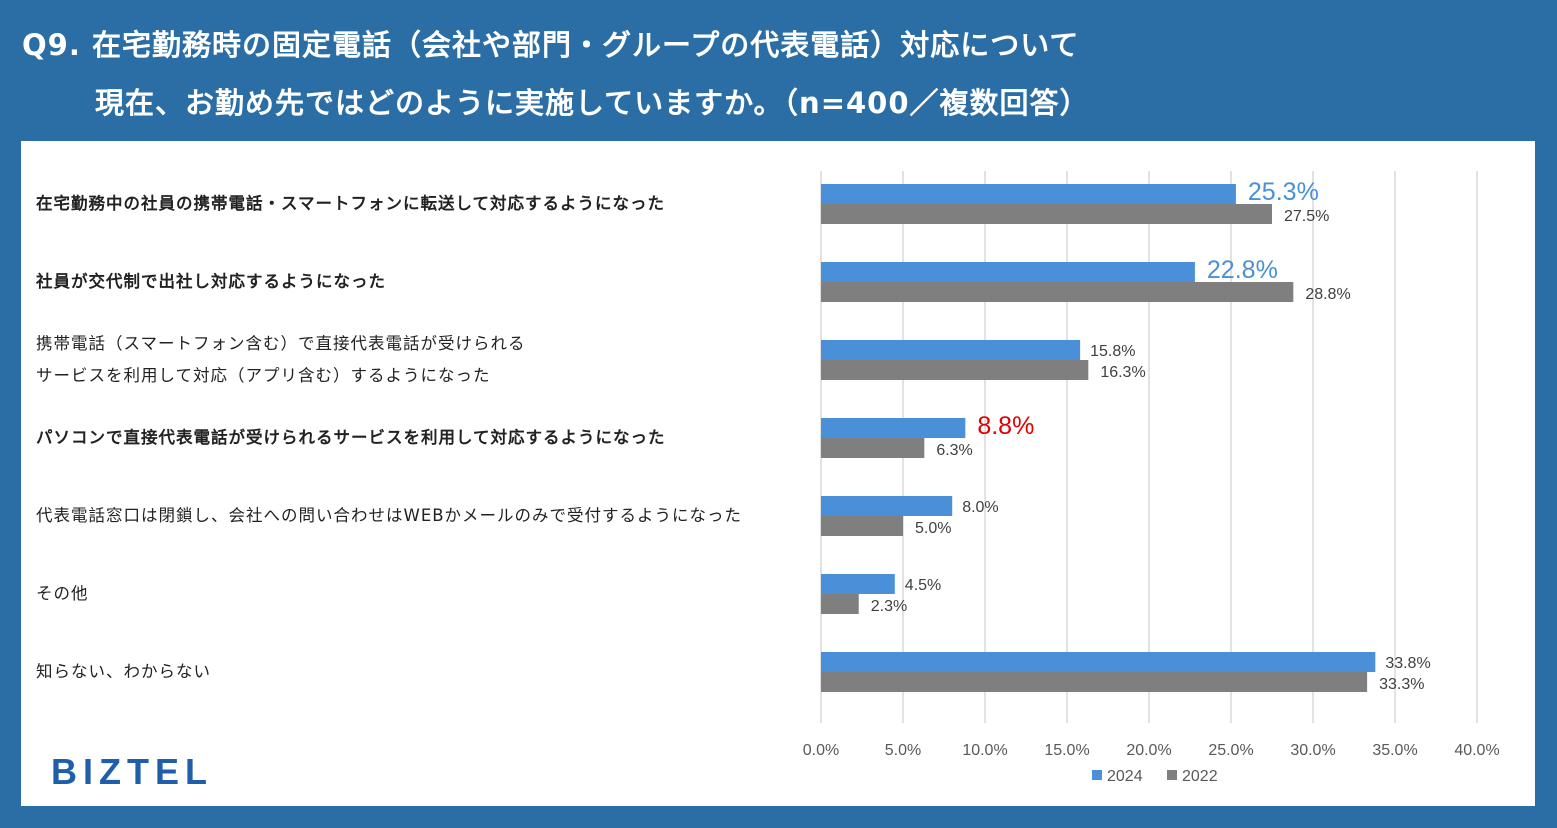  What do you see at coordinates (1306, 216) in the screenshot?
I see `data-label-2022: 27.5%` at bounding box center [1306, 216].